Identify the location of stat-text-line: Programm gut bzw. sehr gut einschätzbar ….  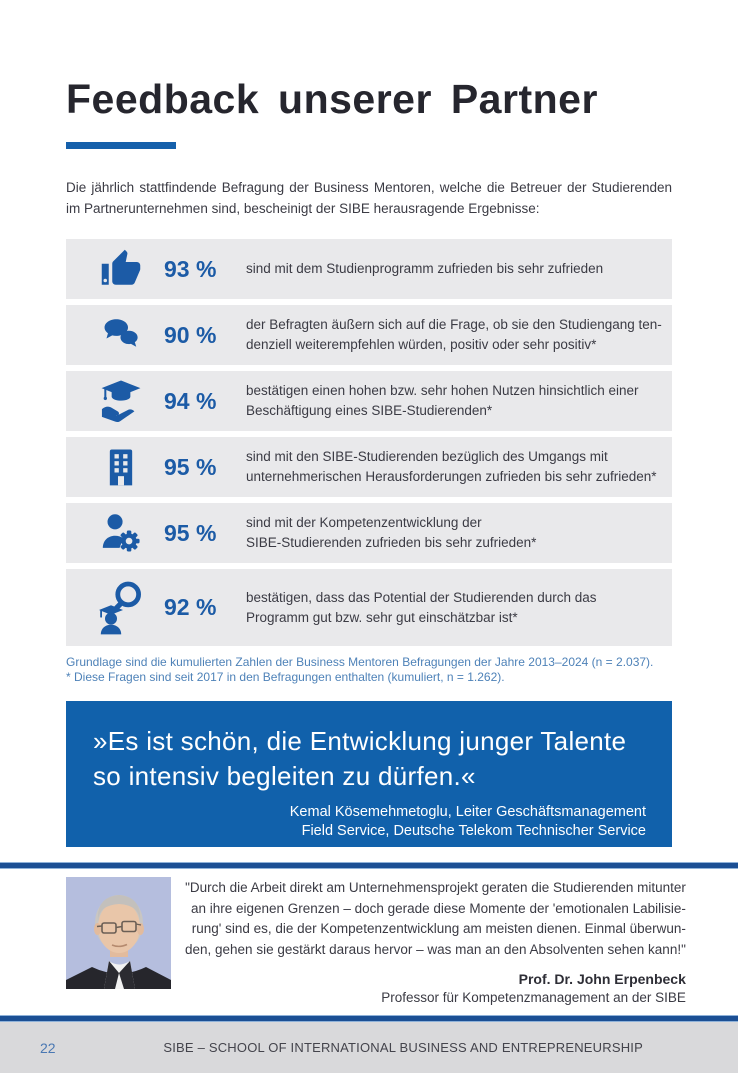
(382, 617).